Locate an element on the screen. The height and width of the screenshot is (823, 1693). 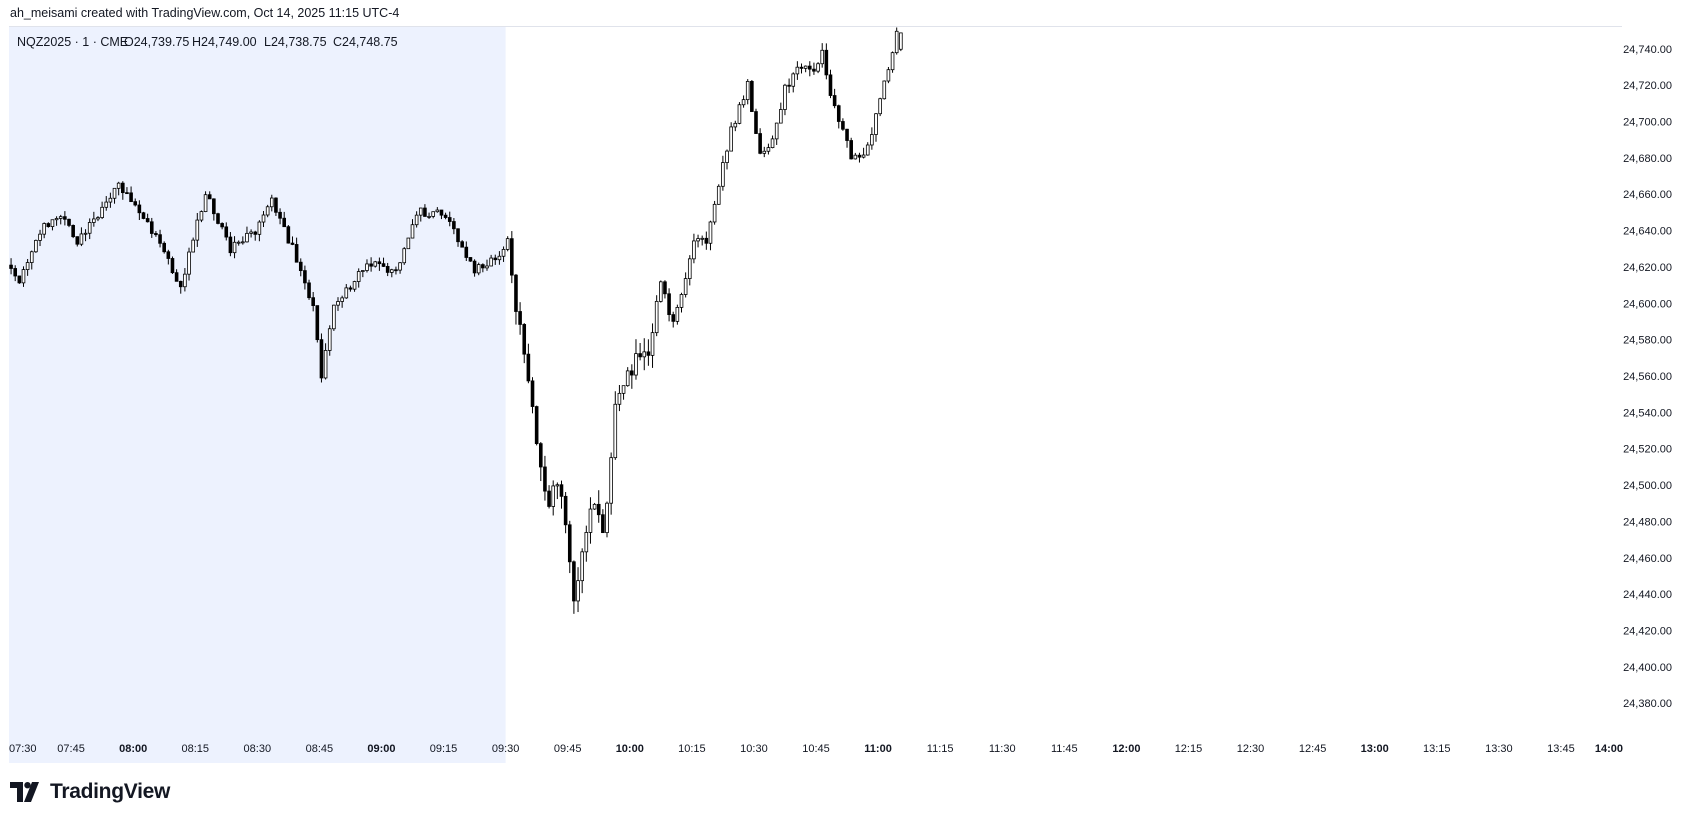
x-tick-label: 13:30 is located at coordinates (1499, 749).